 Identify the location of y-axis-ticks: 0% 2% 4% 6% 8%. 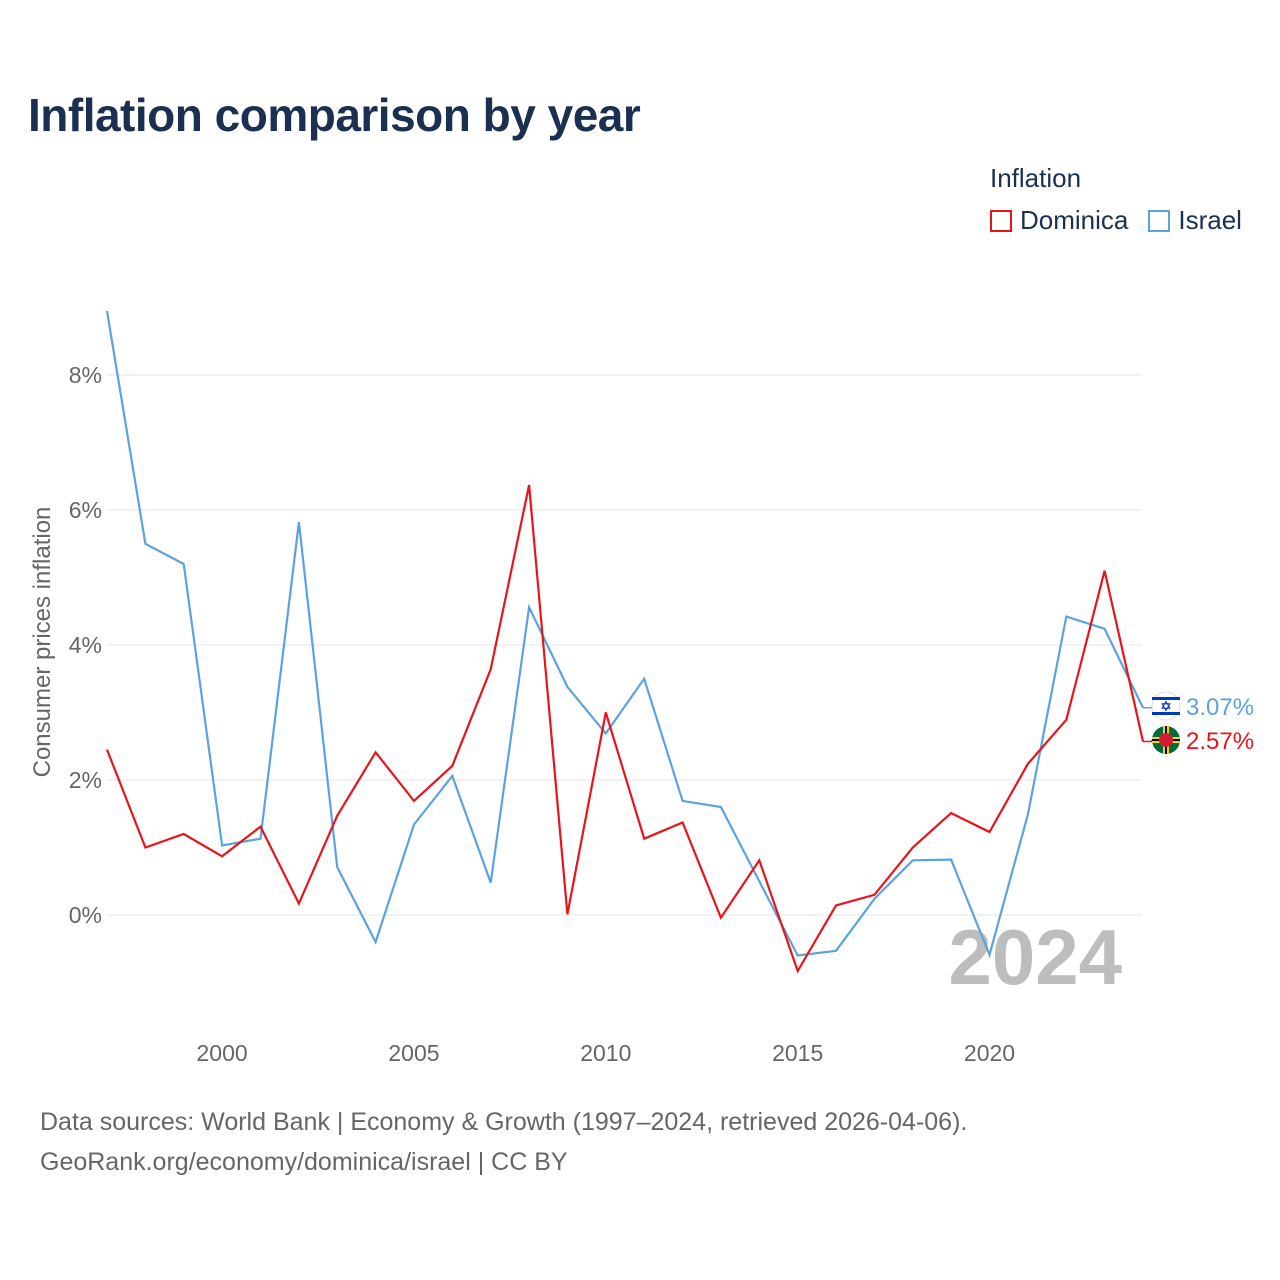
(85, 645).